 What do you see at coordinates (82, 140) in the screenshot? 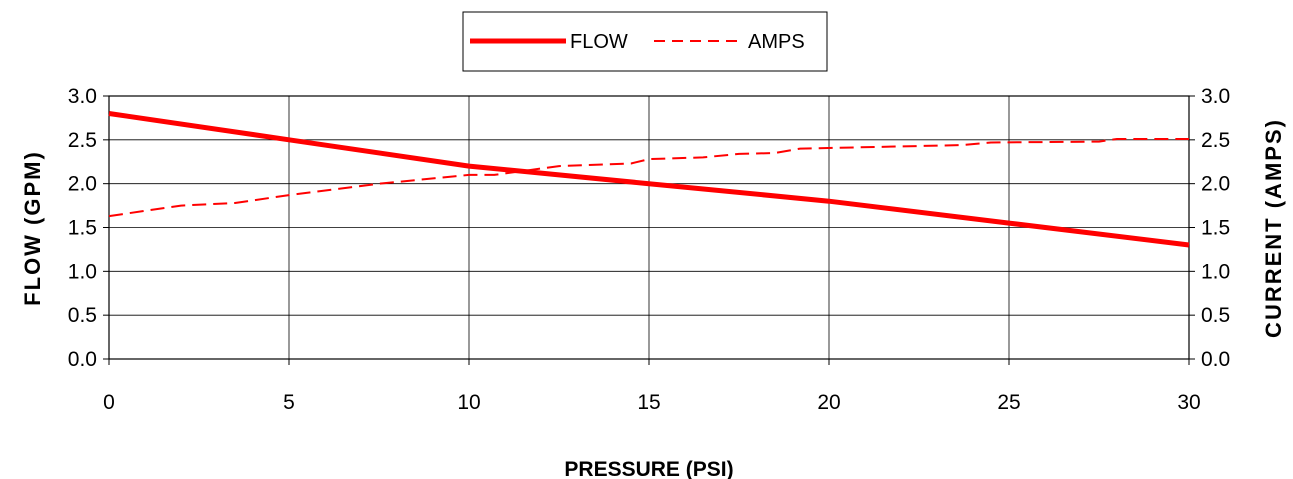
I see `y-tick-label-left: 2.5` at bounding box center [82, 140].